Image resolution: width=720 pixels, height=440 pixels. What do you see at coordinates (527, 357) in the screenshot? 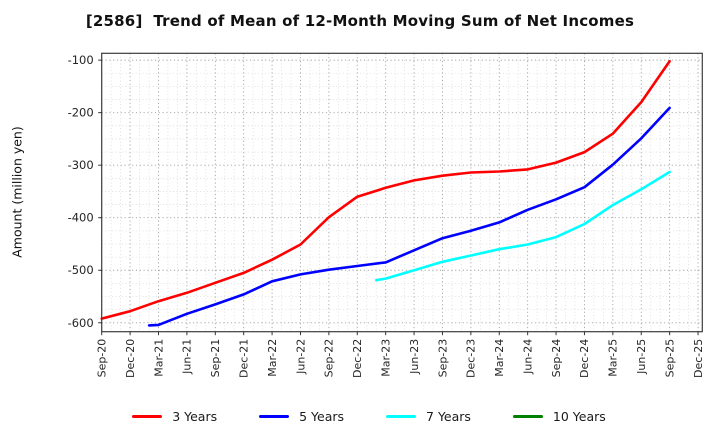
I see `x-tick-label: Jun-24` at bounding box center [527, 357].